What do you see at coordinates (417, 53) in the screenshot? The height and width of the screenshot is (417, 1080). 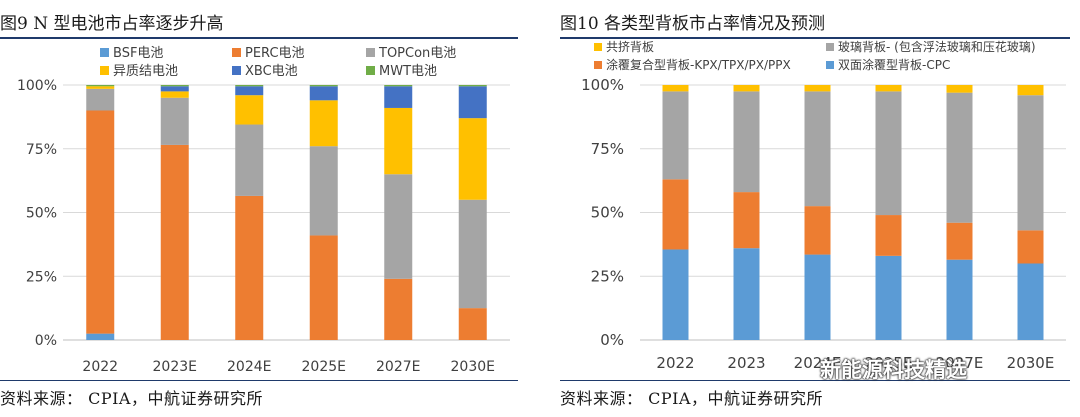 I see `legend-label: TOPCon电池` at bounding box center [417, 53].